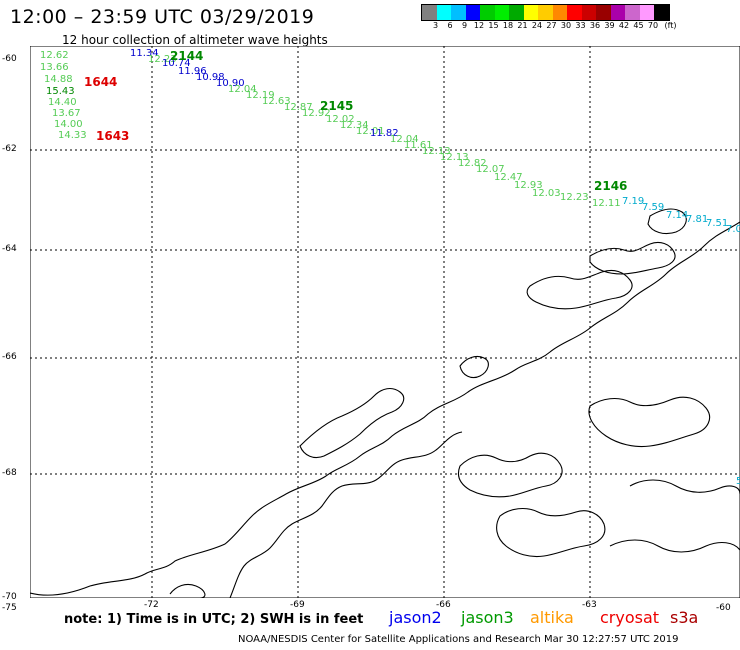 The width and height of the screenshot is (740, 650). I want to click on map-title: 12:00 – 23:59 UTC 03/29/2019, so click(162, 17).